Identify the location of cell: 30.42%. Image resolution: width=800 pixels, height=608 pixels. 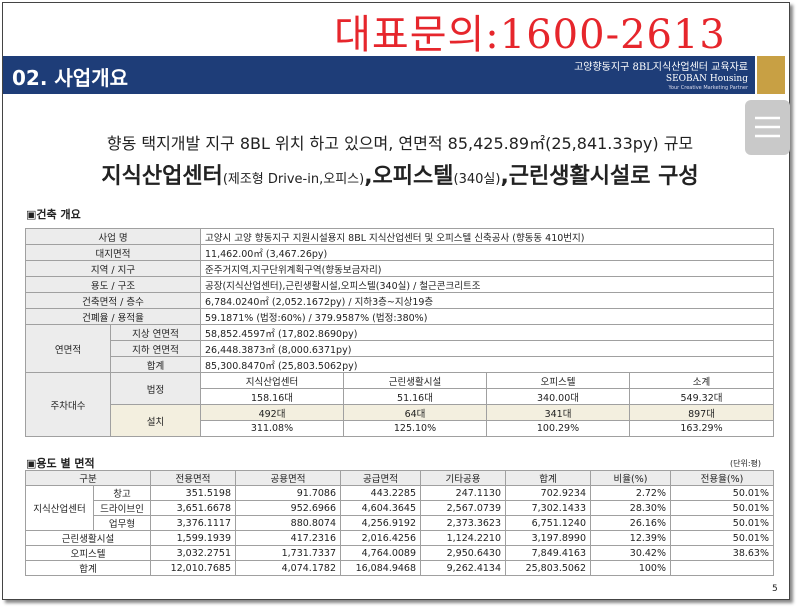
(631, 553).